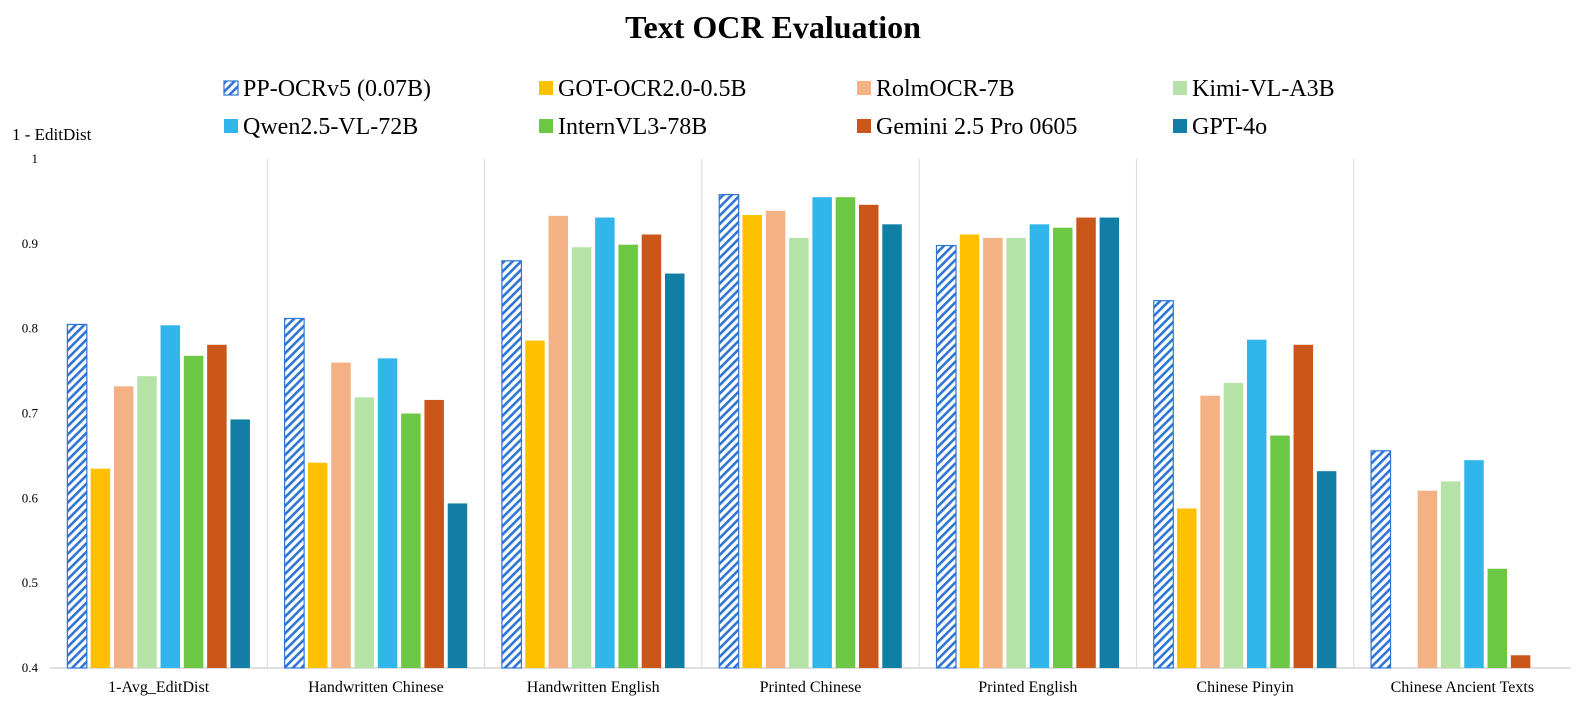  What do you see at coordinates (30, 497) in the screenshot?
I see `y-tick-label: 0.6` at bounding box center [30, 497].